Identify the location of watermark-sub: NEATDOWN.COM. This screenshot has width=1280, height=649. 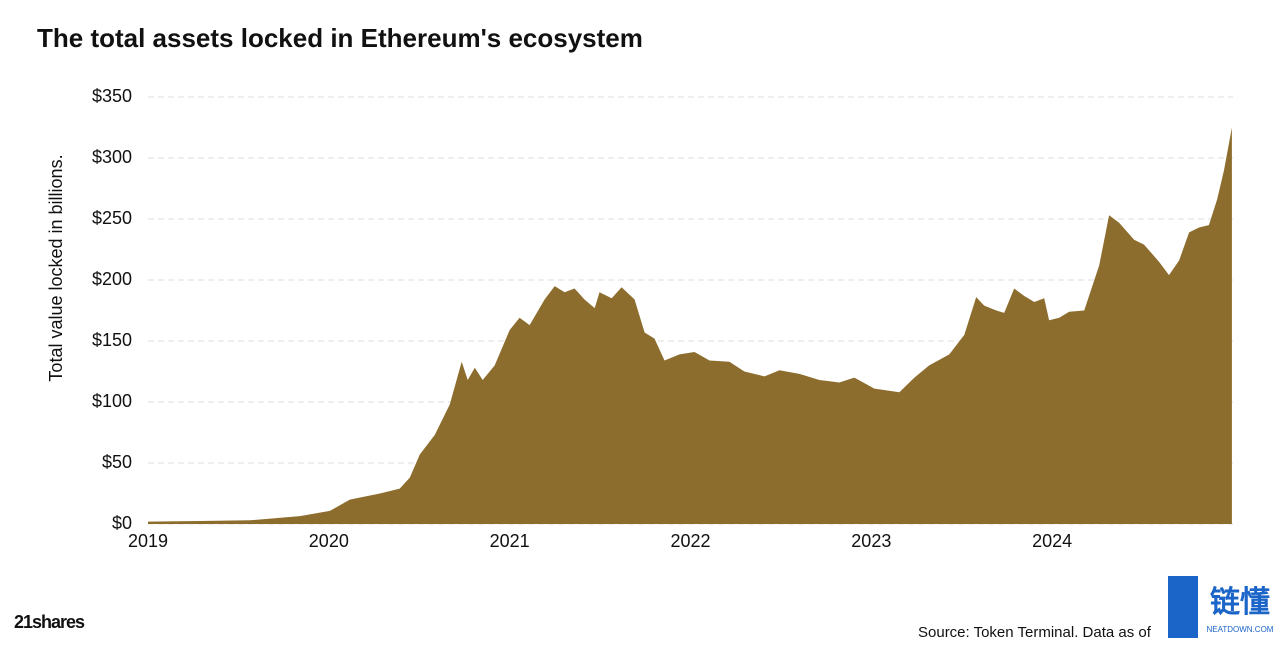
(1240, 629).